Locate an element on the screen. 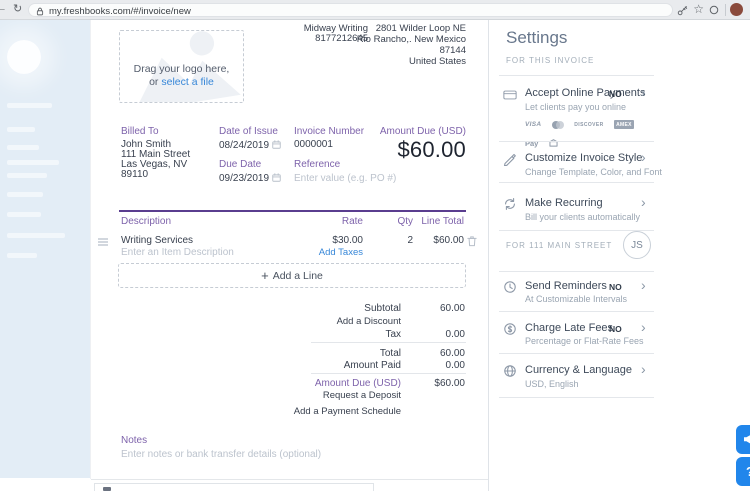 The height and width of the screenshot is (491, 750). paper-footer-line is located at coordinates (289, 479).